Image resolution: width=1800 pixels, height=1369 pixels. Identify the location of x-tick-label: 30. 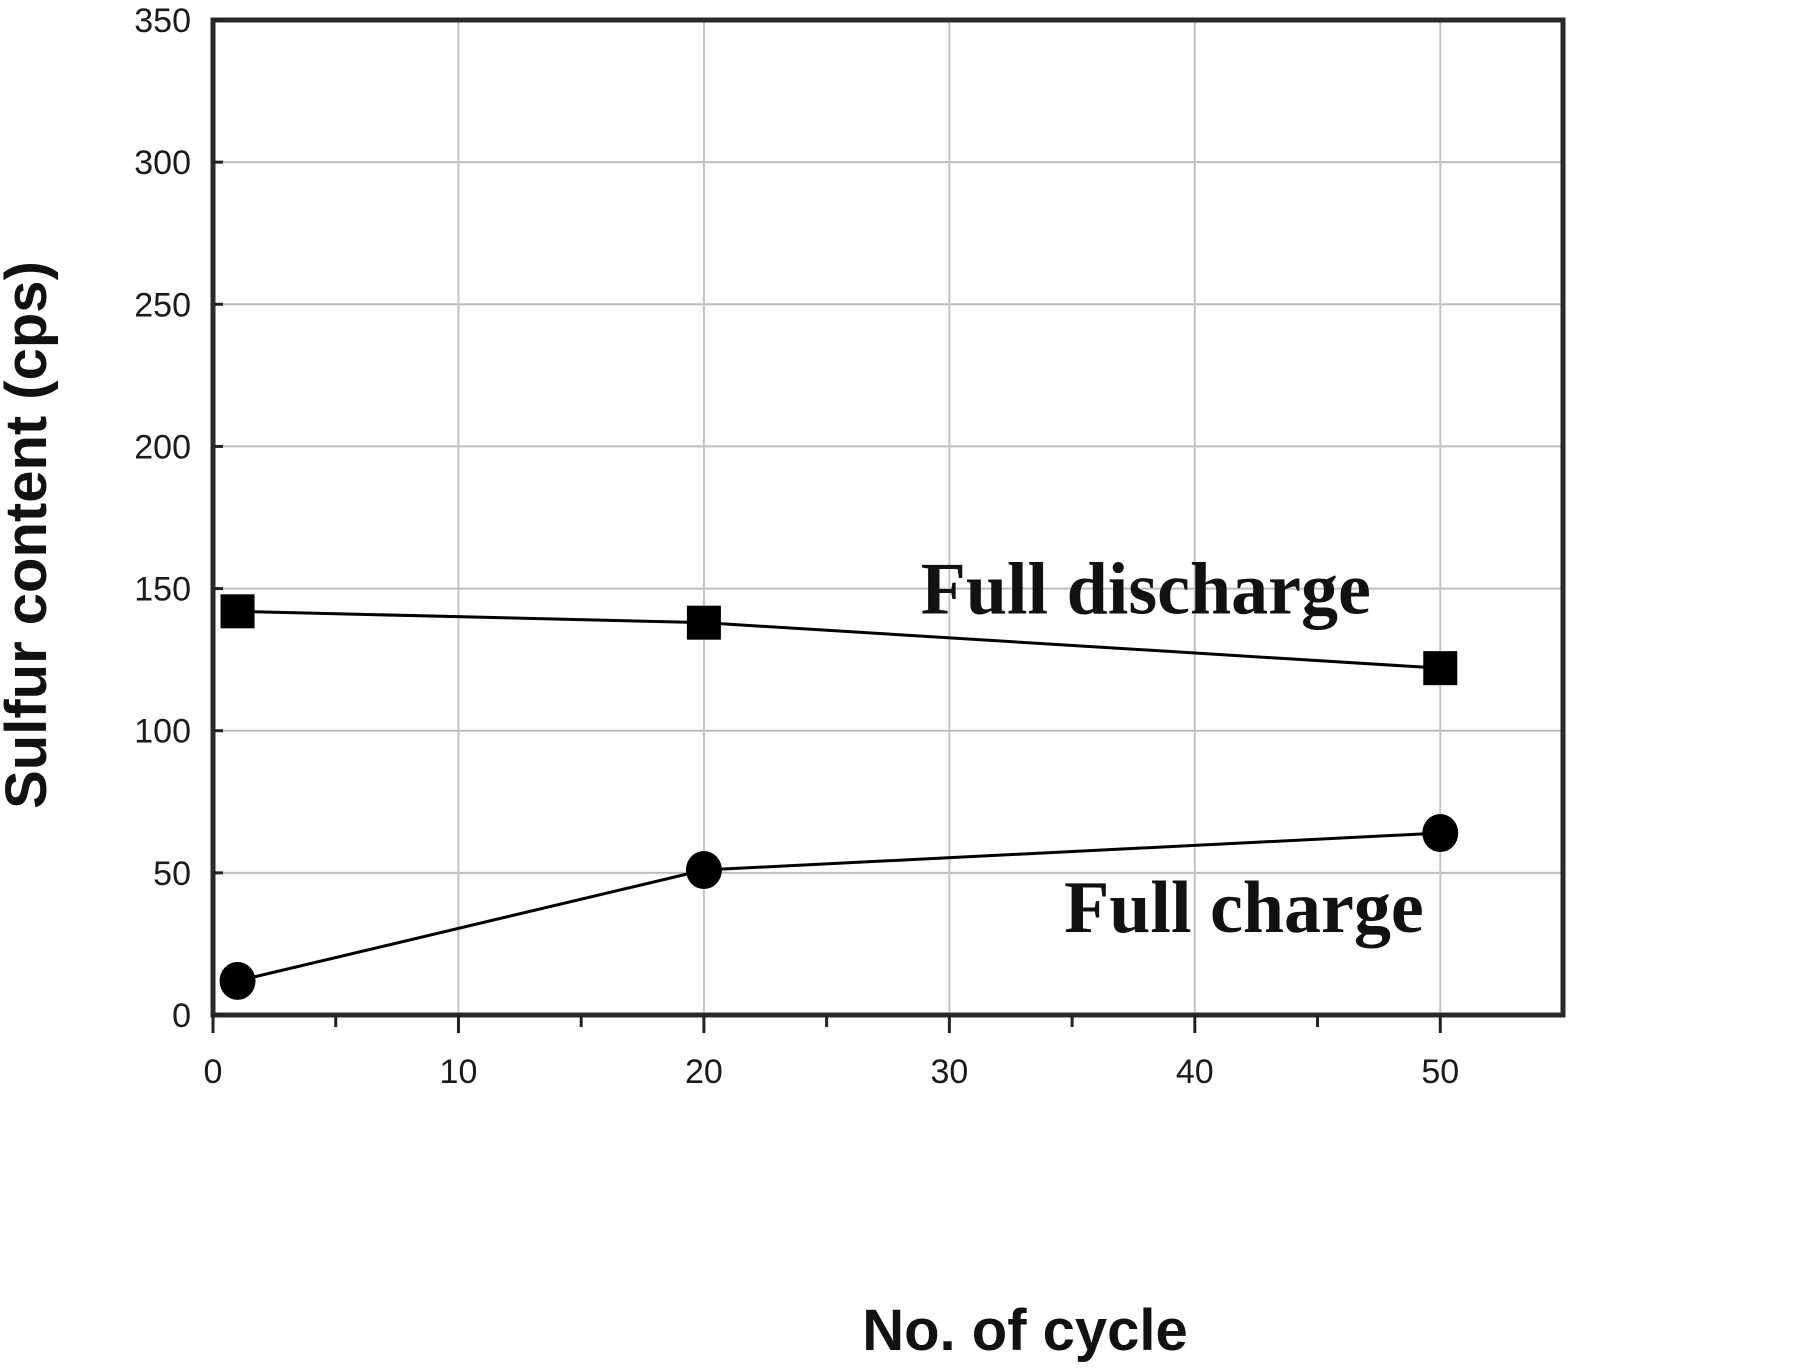
(949, 1072).